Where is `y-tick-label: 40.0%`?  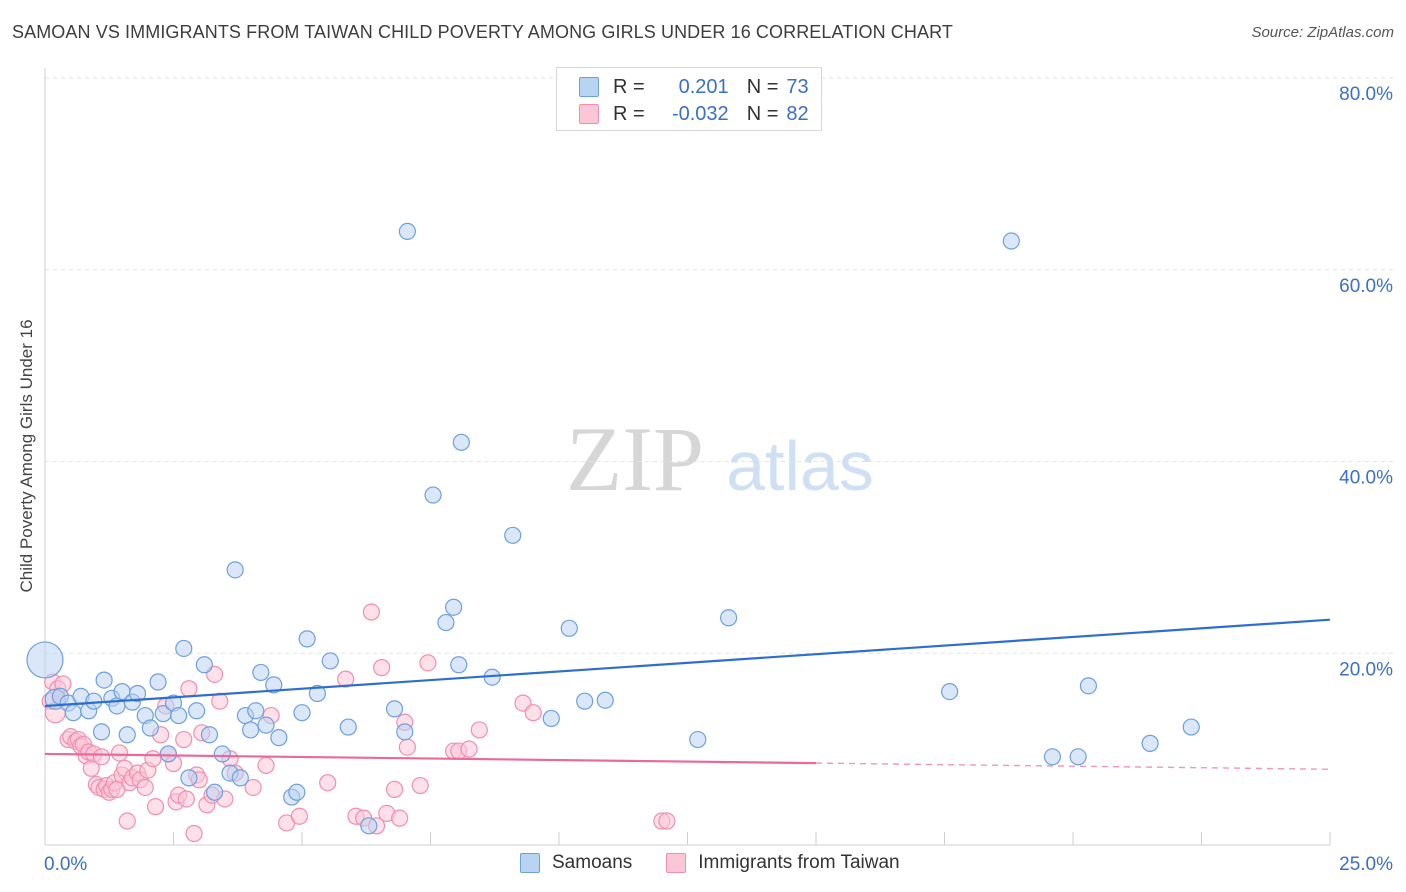 y-tick-label: 40.0% is located at coordinates (1366, 478).